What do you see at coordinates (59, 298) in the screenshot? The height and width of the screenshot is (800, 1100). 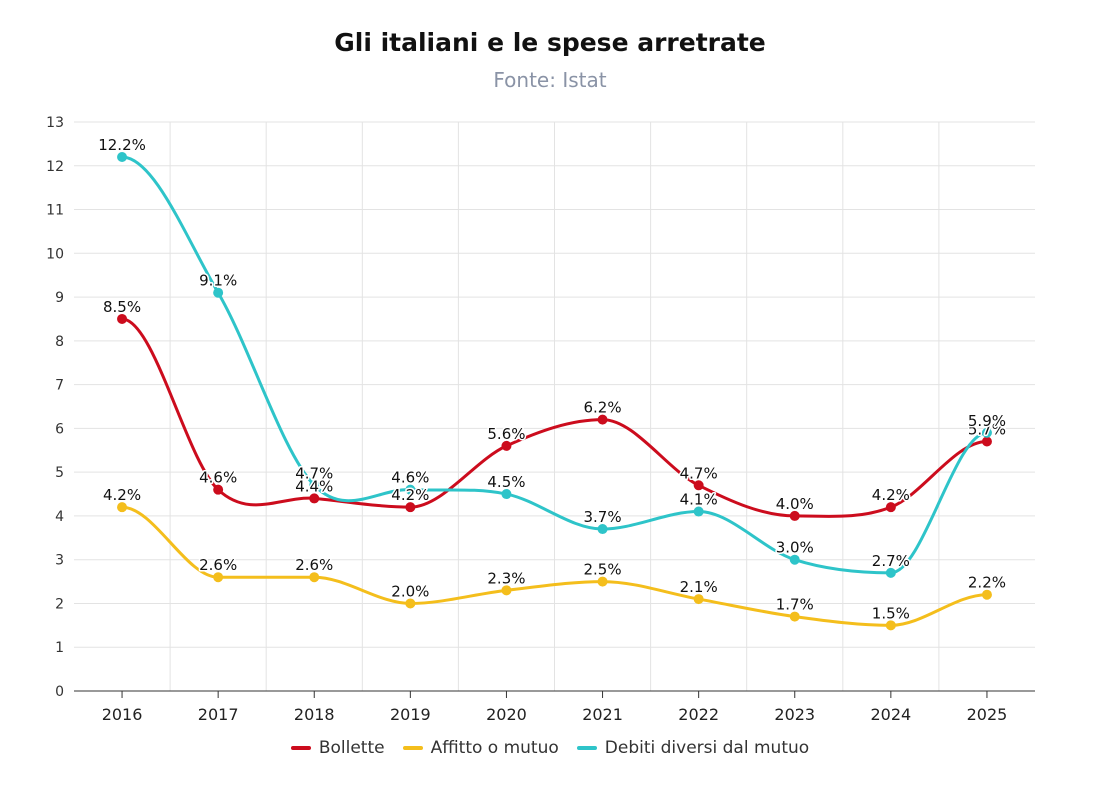 I see `y-tick-label: 9` at bounding box center [59, 298].